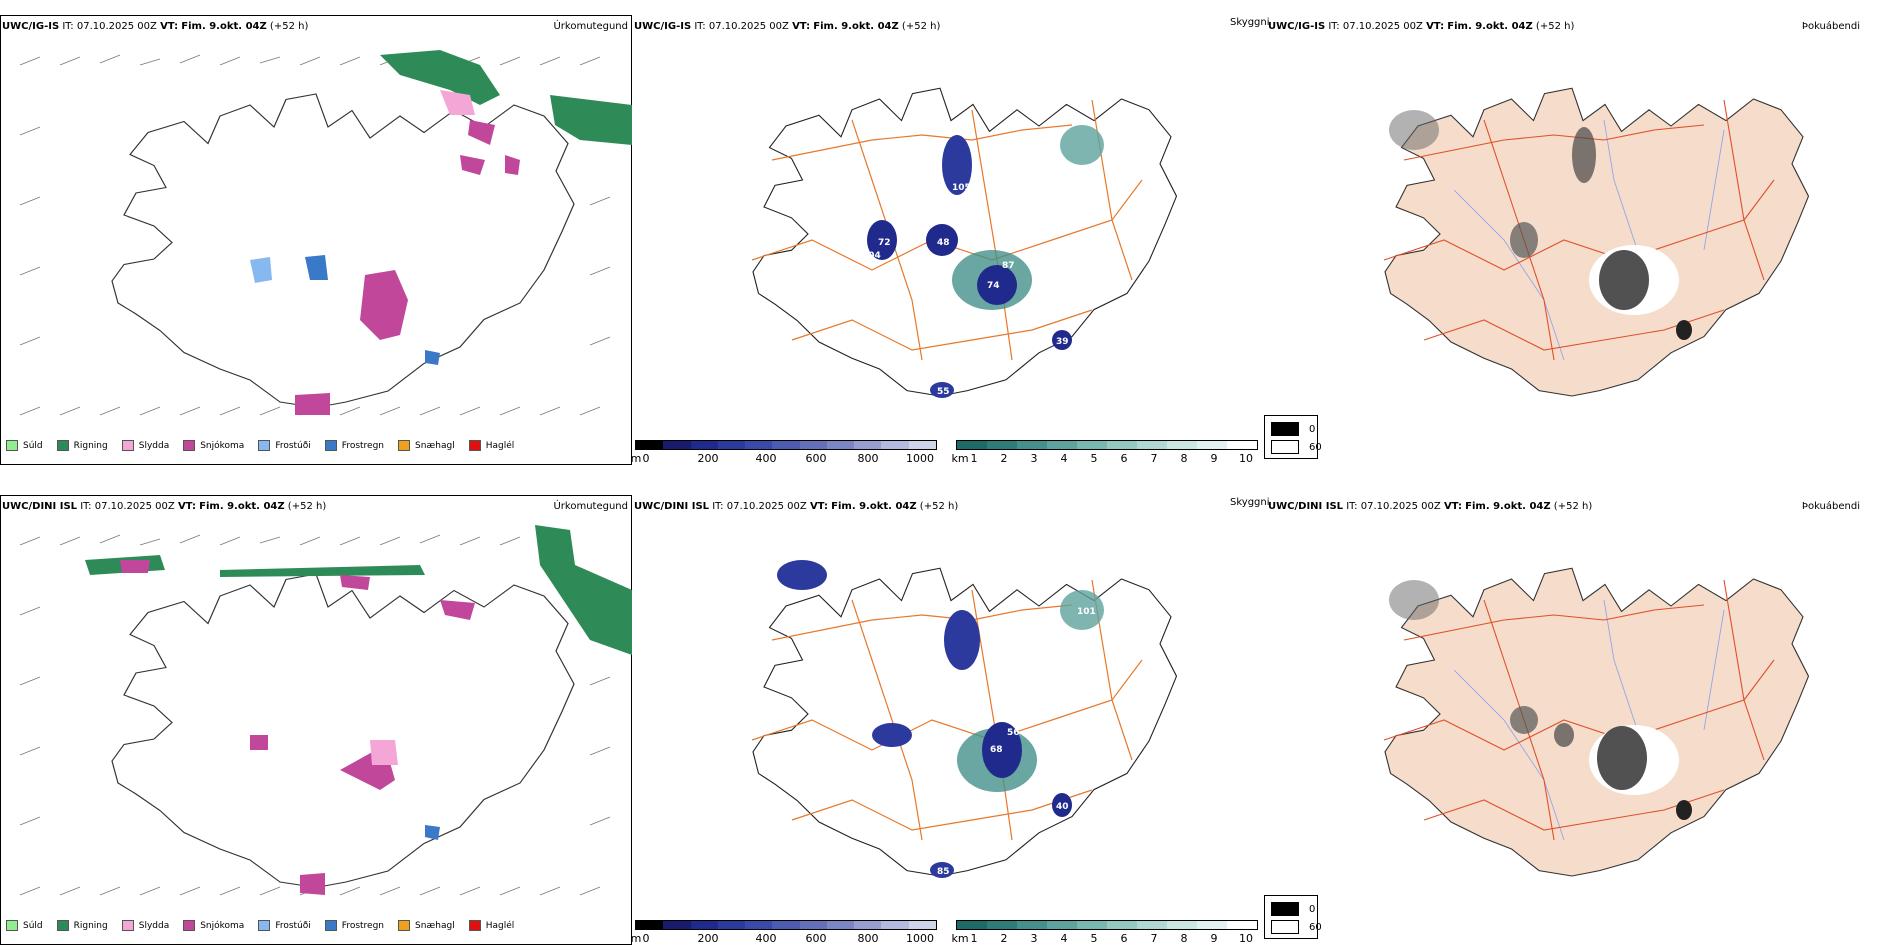 Image resolution: width=1900 pixels, height=950 pixels. Describe the element at coordinates (491, 925) in the screenshot. I see `legend-item: Haglél` at that location.